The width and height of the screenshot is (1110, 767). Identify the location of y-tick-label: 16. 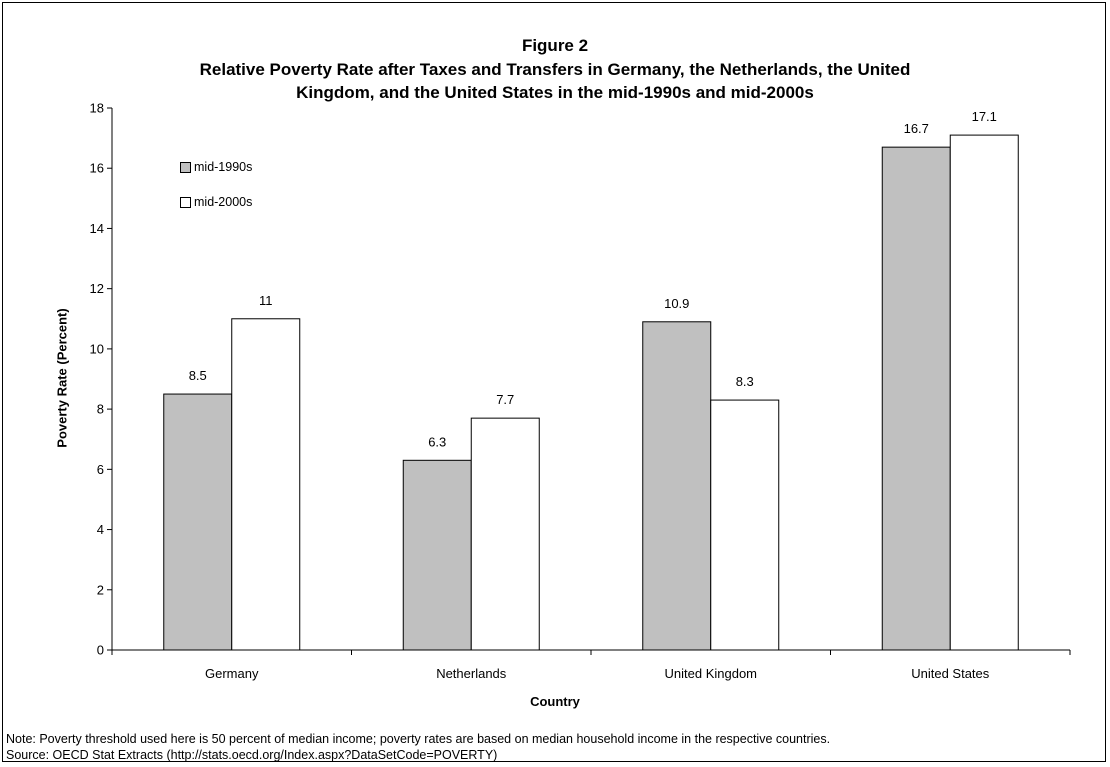
(97, 168).